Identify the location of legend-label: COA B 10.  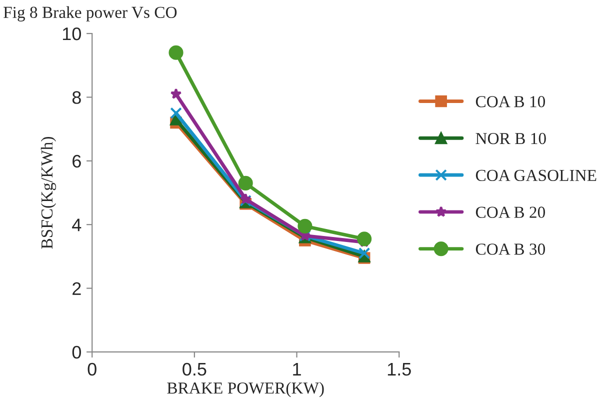
(510, 102).